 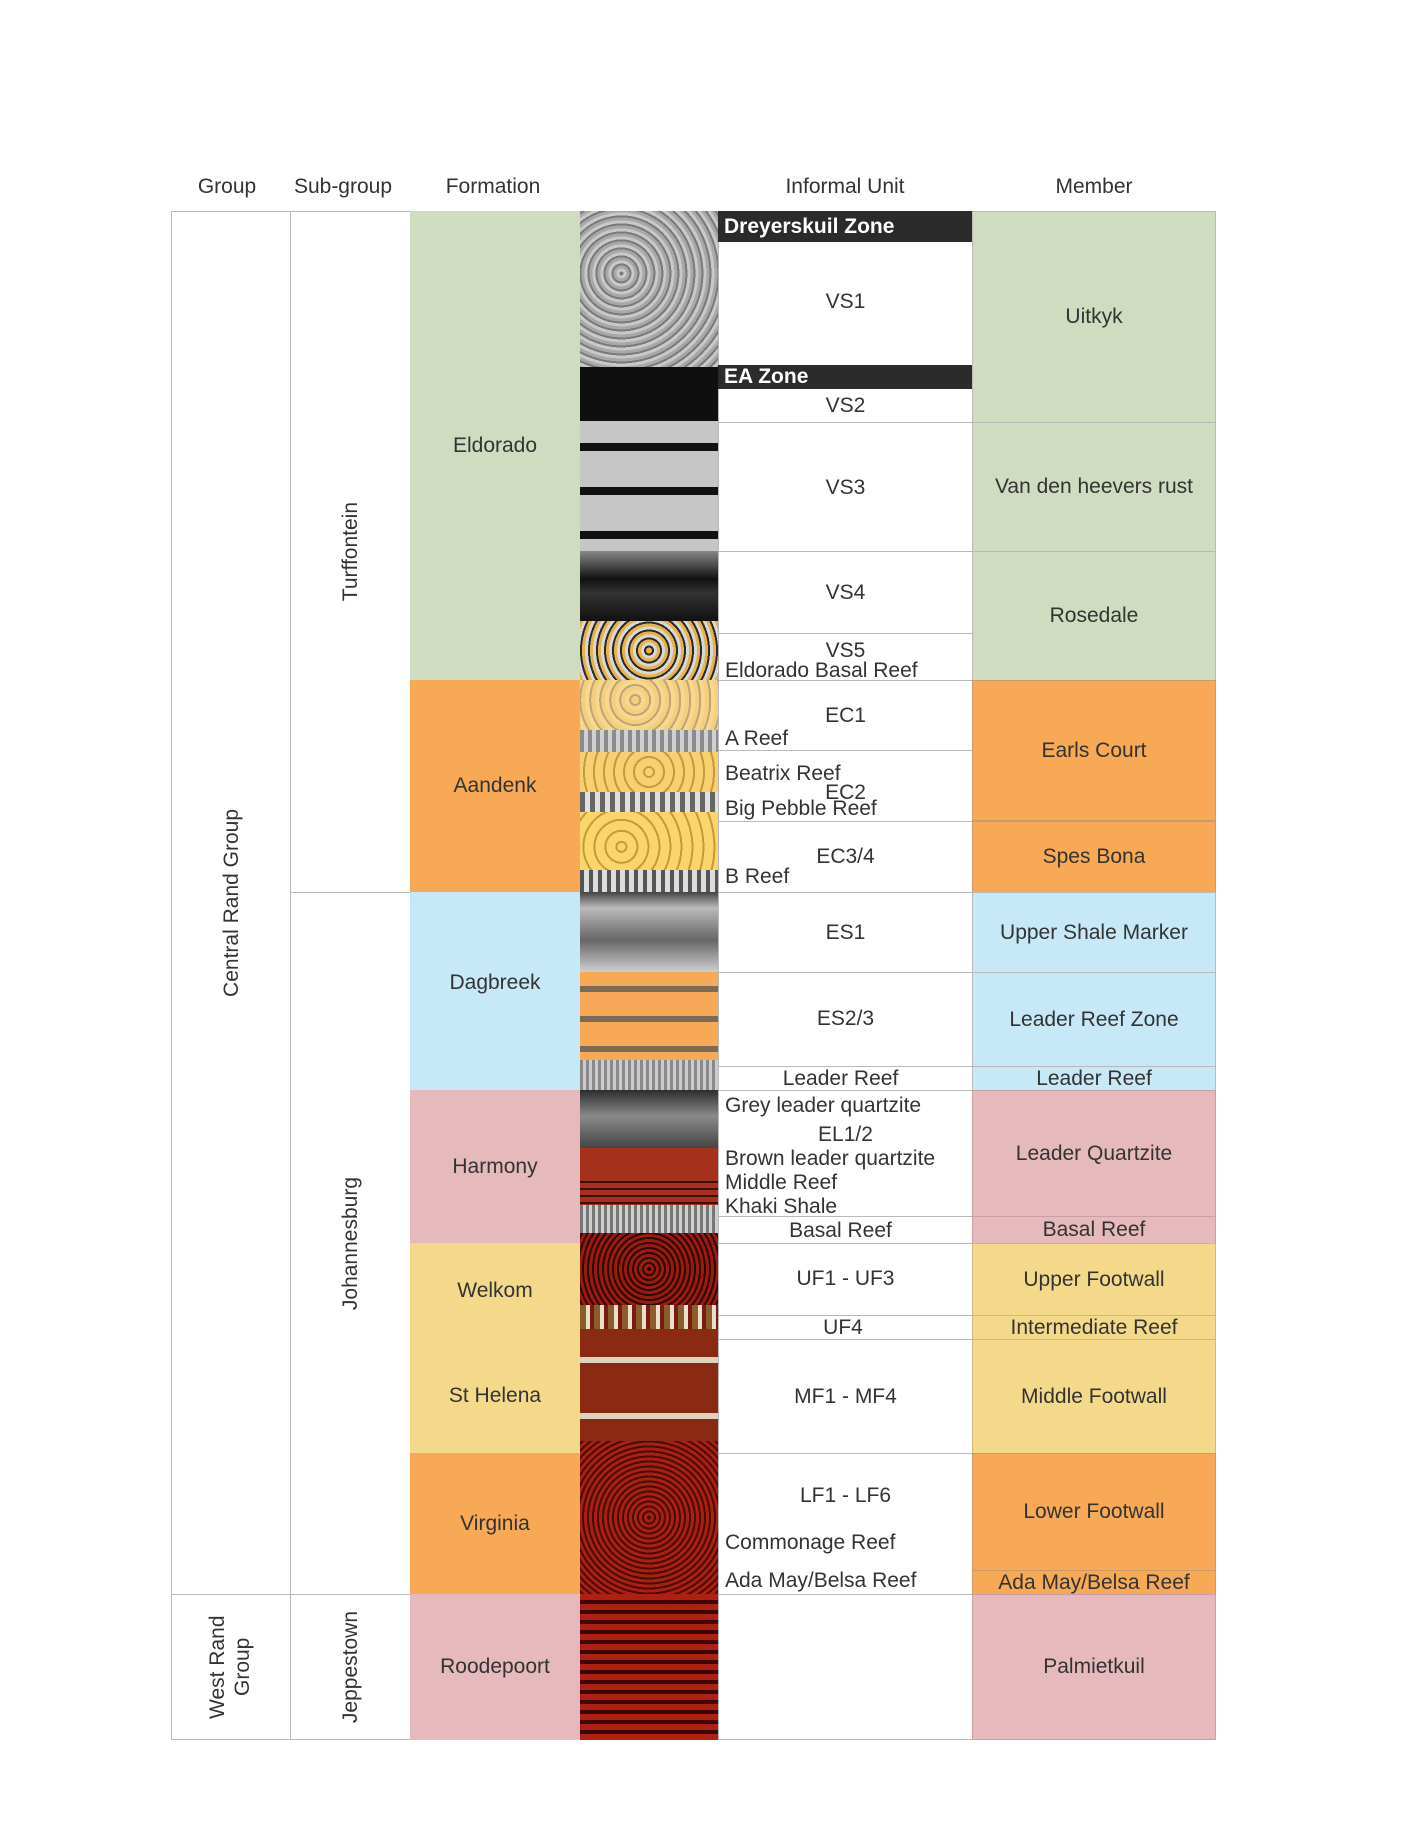 I want to click on member-earls-court-label: Earls Court, so click(x=1094, y=750).